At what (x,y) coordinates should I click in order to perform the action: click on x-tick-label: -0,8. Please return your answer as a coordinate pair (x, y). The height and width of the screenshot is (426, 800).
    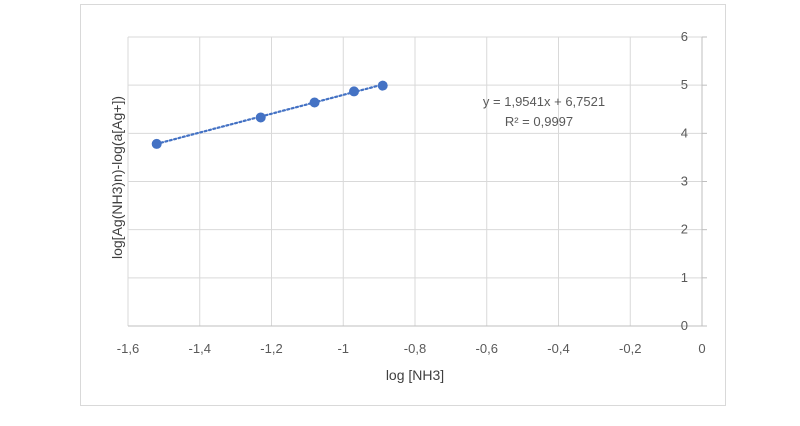
    Looking at the image, I should click on (415, 348).